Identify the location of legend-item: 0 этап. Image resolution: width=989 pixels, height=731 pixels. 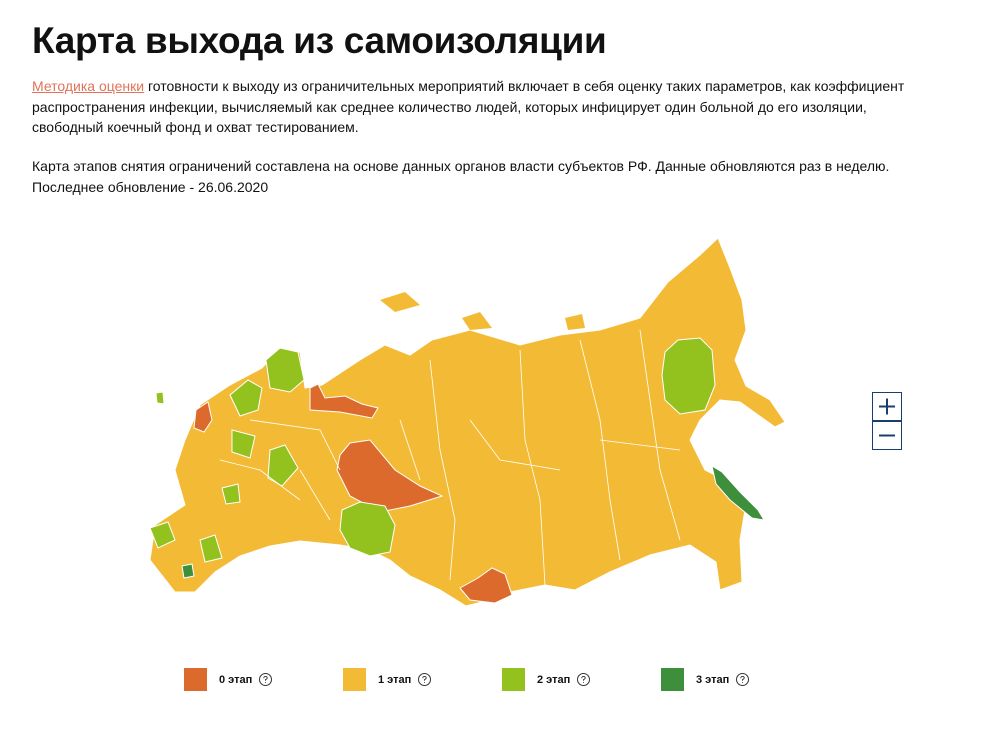
(228, 679).